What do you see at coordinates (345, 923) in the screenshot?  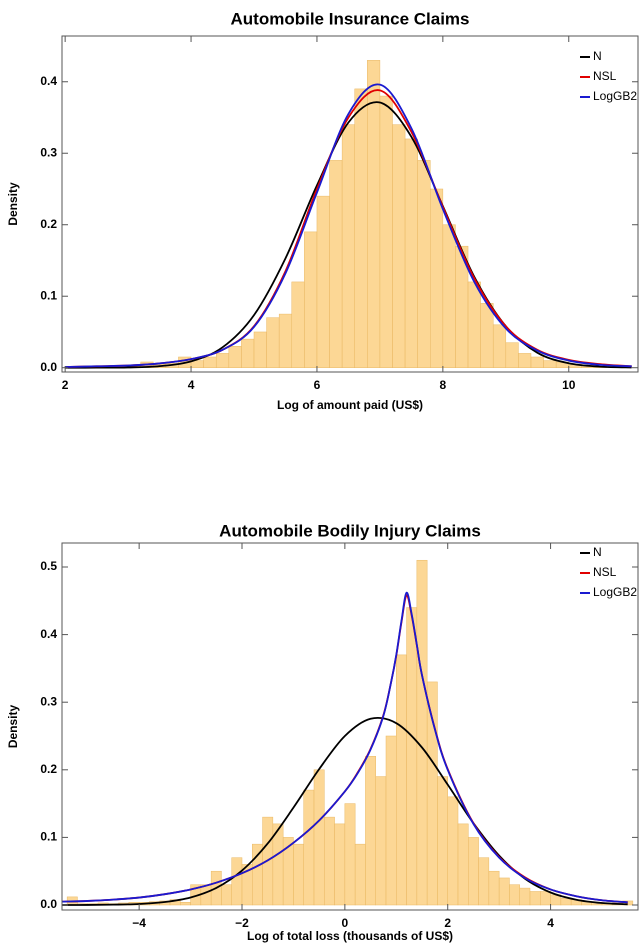 I see `x-tick-label: 0` at bounding box center [345, 923].